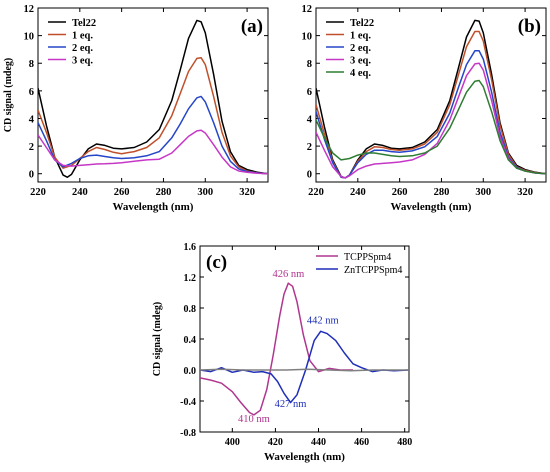 The width and height of the screenshot is (550, 472). What do you see at coordinates (529, 26) in the screenshot?
I see `panel-label: (b)` at bounding box center [529, 26].